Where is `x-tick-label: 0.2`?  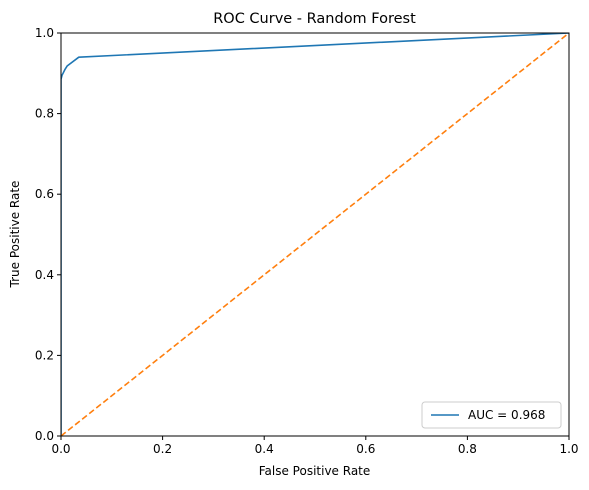 x-tick-label: 0.2 is located at coordinates (162, 449).